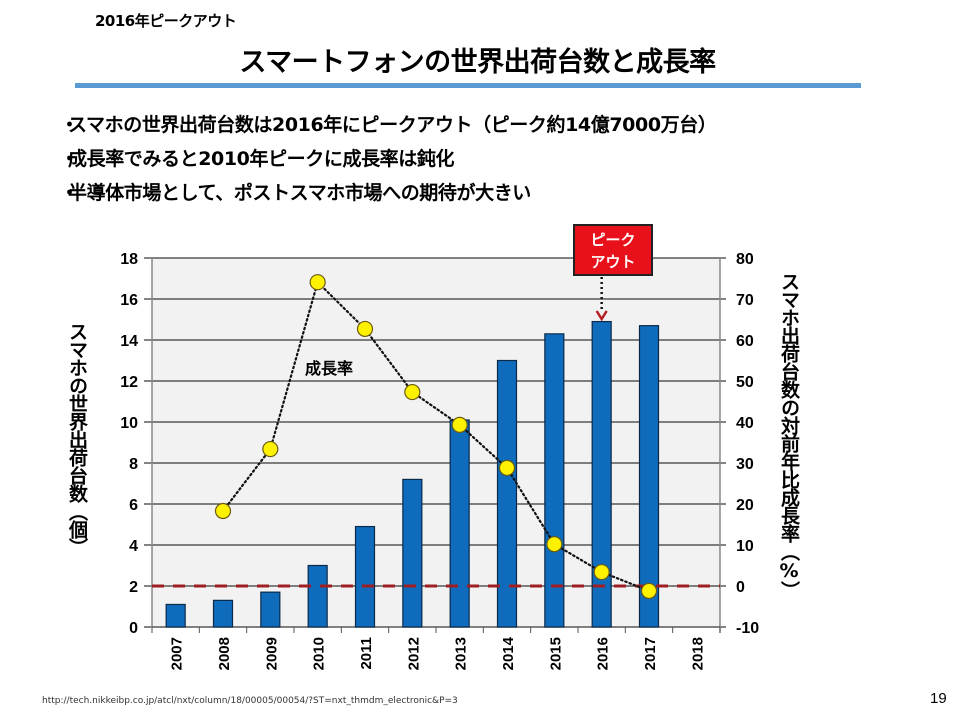  What do you see at coordinates (175, 615) in the screenshot?
I see `bar-2007` at bounding box center [175, 615].